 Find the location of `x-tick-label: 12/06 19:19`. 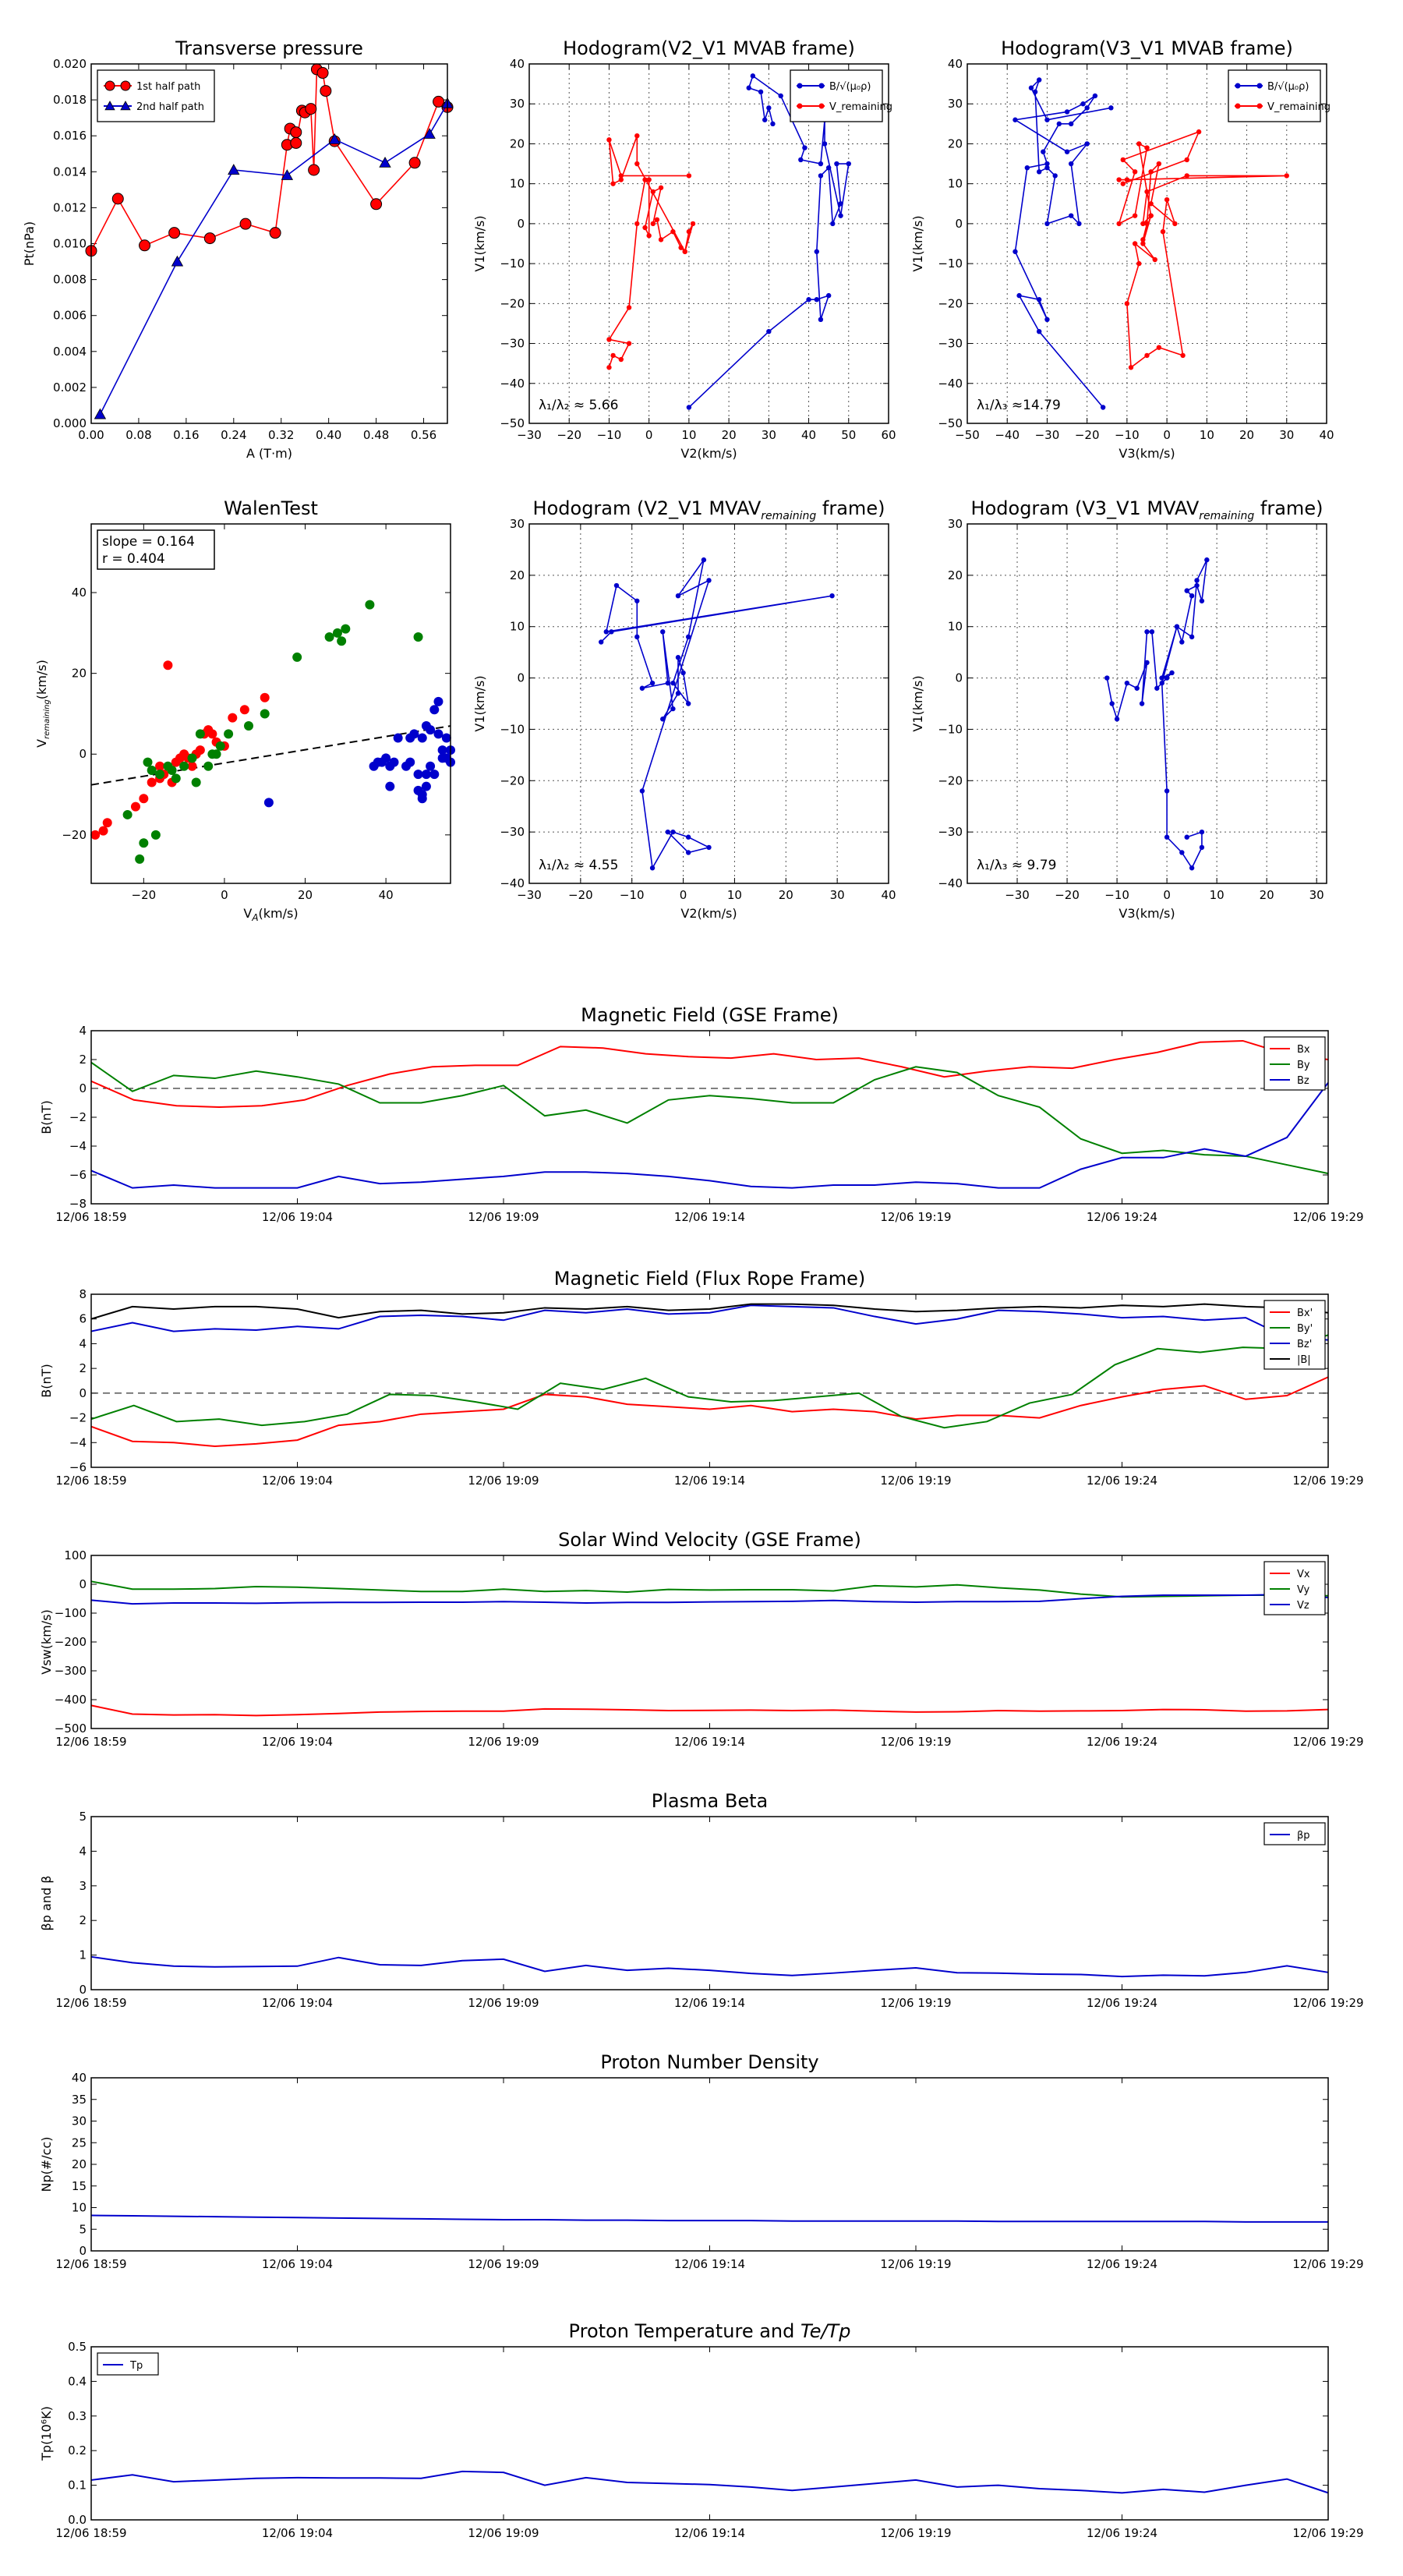

x-tick-label: 12/06 19:19 is located at coordinates (916, 2533).